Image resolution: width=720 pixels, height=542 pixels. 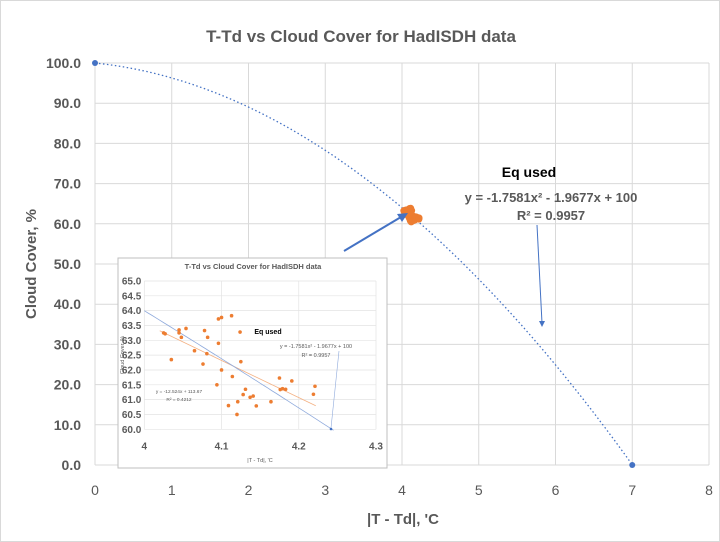 I want to click on main-y-tick-label: 90.0, so click(x=67, y=103).